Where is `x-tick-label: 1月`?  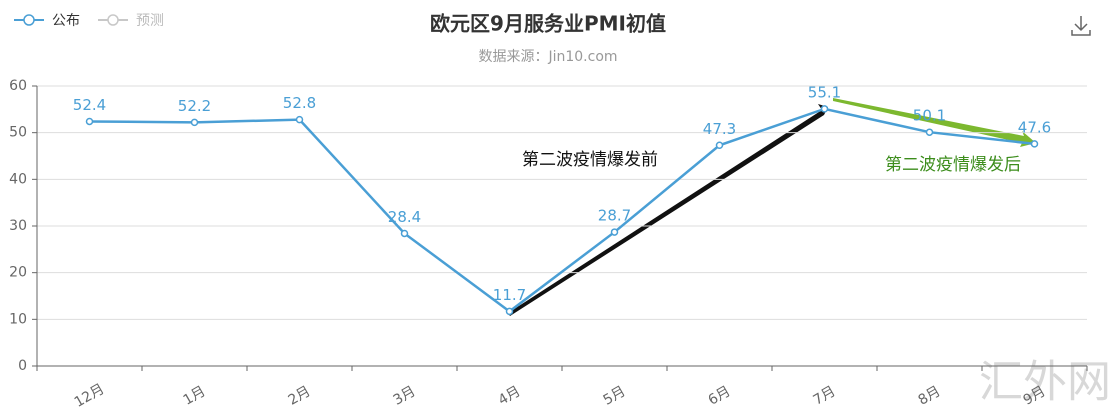
x-tick-label: 1月 is located at coordinates (195, 395).